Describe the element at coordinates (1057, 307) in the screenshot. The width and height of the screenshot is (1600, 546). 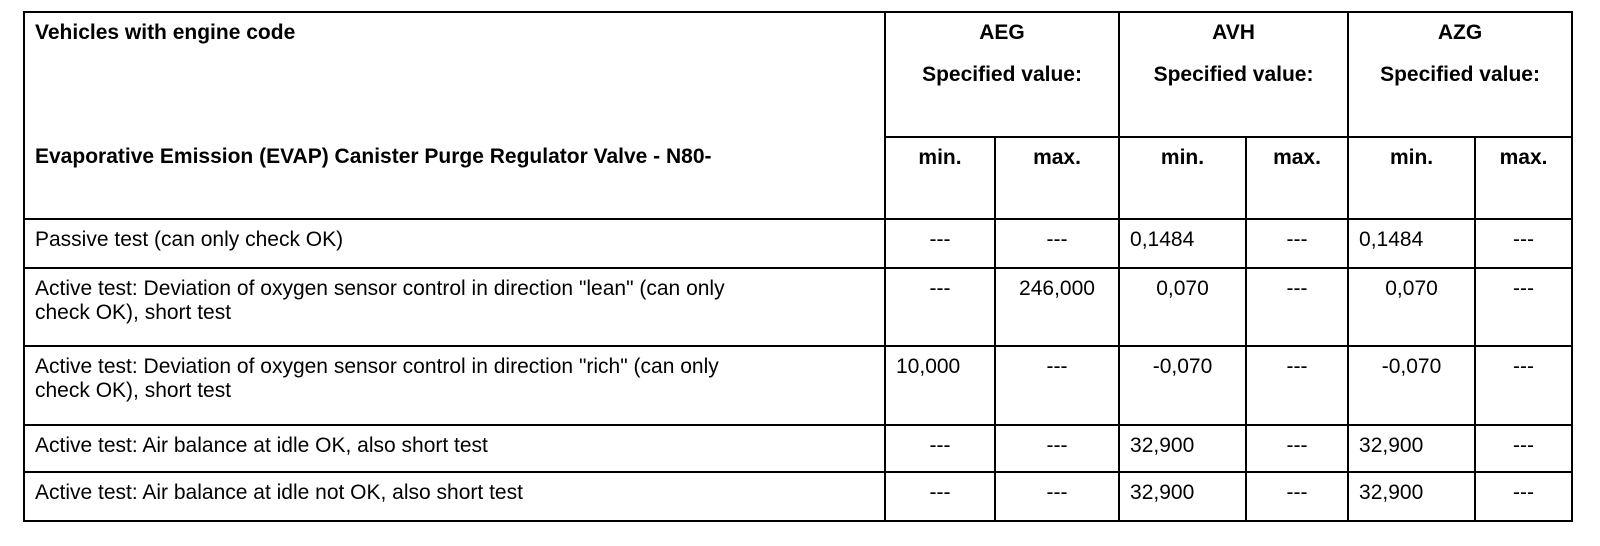
I see `aeg-max: 246,000` at that location.